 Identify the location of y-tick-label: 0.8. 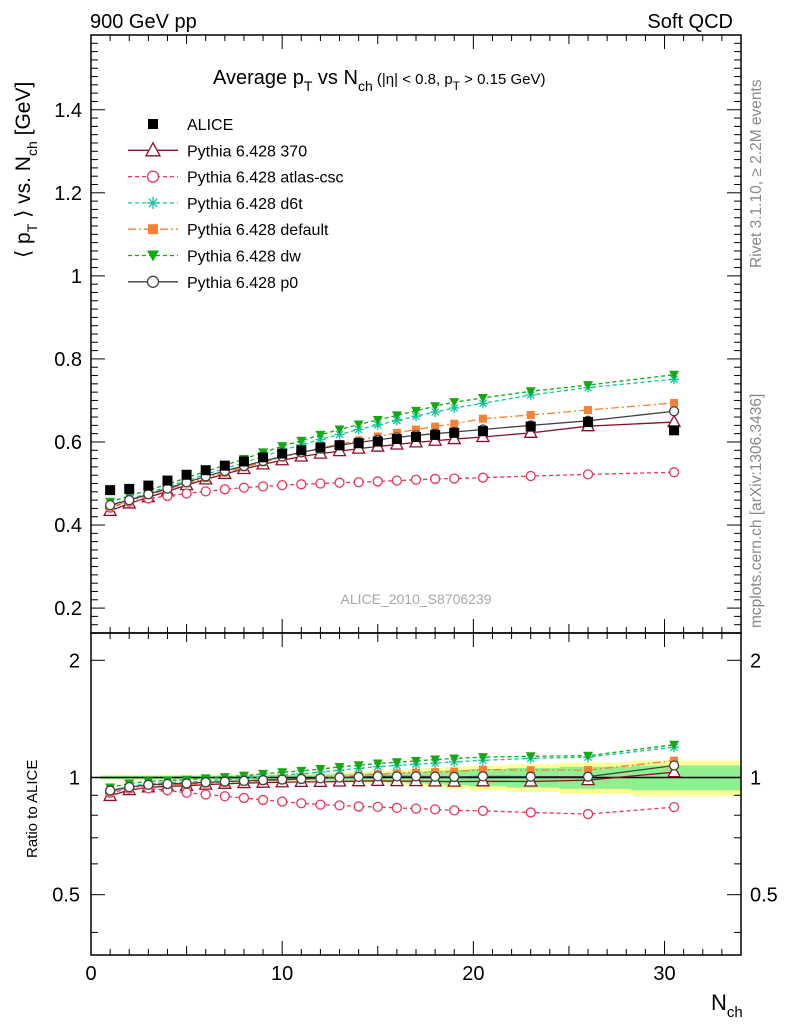
(68, 360).